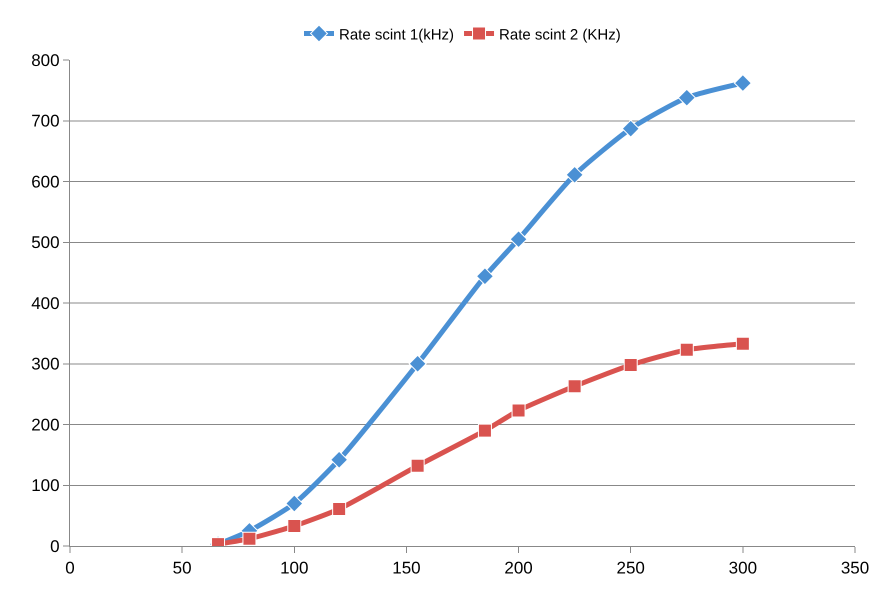 The height and width of the screenshot is (591, 890). Describe the element at coordinates (182, 568) in the screenshot. I see `x-tick-label: 50` at that location.